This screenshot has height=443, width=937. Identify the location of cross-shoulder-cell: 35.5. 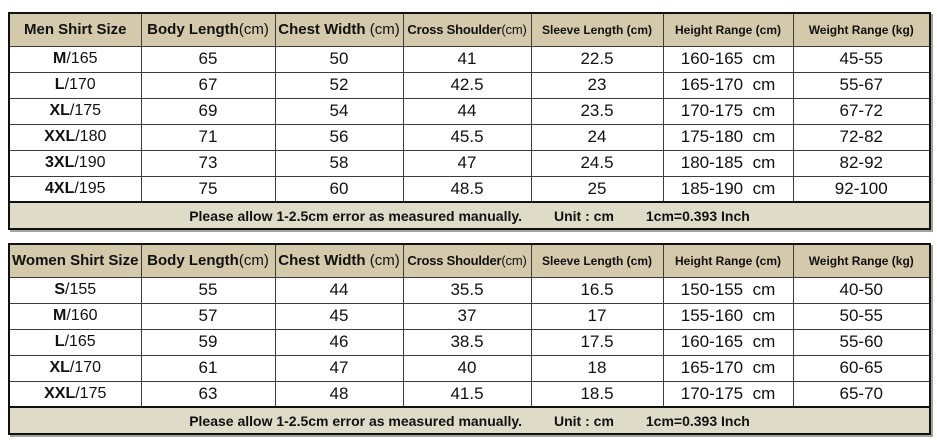
(467, 290).